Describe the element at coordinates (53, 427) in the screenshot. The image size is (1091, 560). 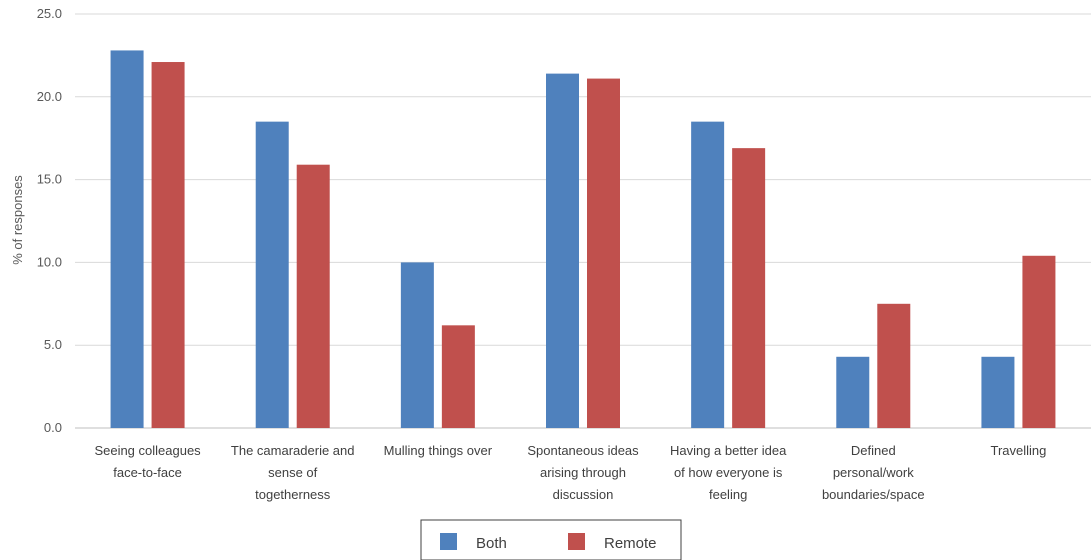
I see `y-tick-label: 0.0` at that location.